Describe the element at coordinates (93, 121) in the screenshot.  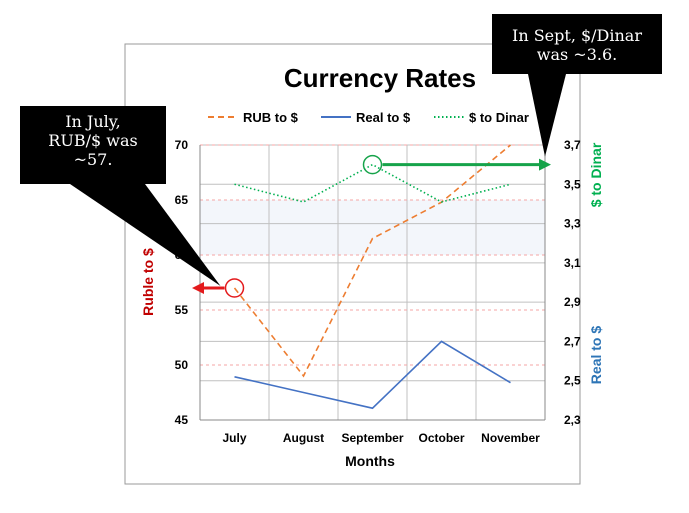
I see `july-callout-line-1: In July,` at that location.